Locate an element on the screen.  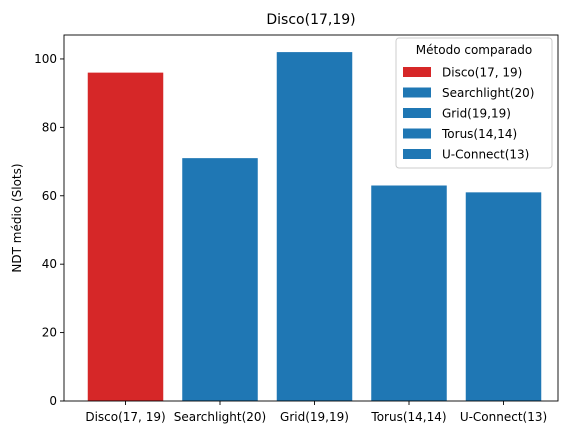
legend-label-0: Disco(17, 19) is located at coordinates (482, 73).